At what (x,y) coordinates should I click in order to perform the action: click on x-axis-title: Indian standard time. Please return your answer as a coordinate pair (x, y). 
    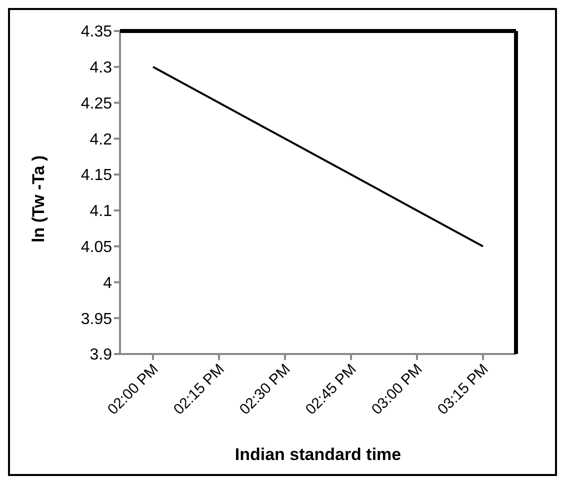
    Looking at the image, I should click on (318, 454).